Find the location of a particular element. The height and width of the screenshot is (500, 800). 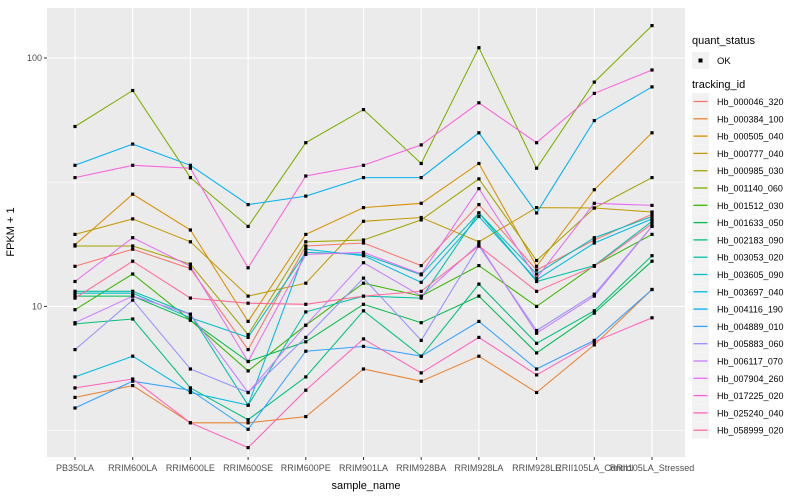

legend-item: Hb_004116_190 is located at coordinates (737, 309).